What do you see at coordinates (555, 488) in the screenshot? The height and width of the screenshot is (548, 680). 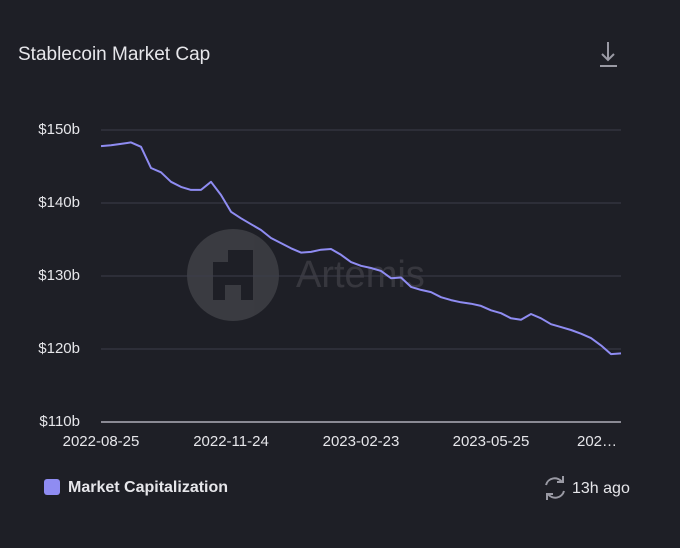 I see `refresh-icon` at bounding box center [555, 488].